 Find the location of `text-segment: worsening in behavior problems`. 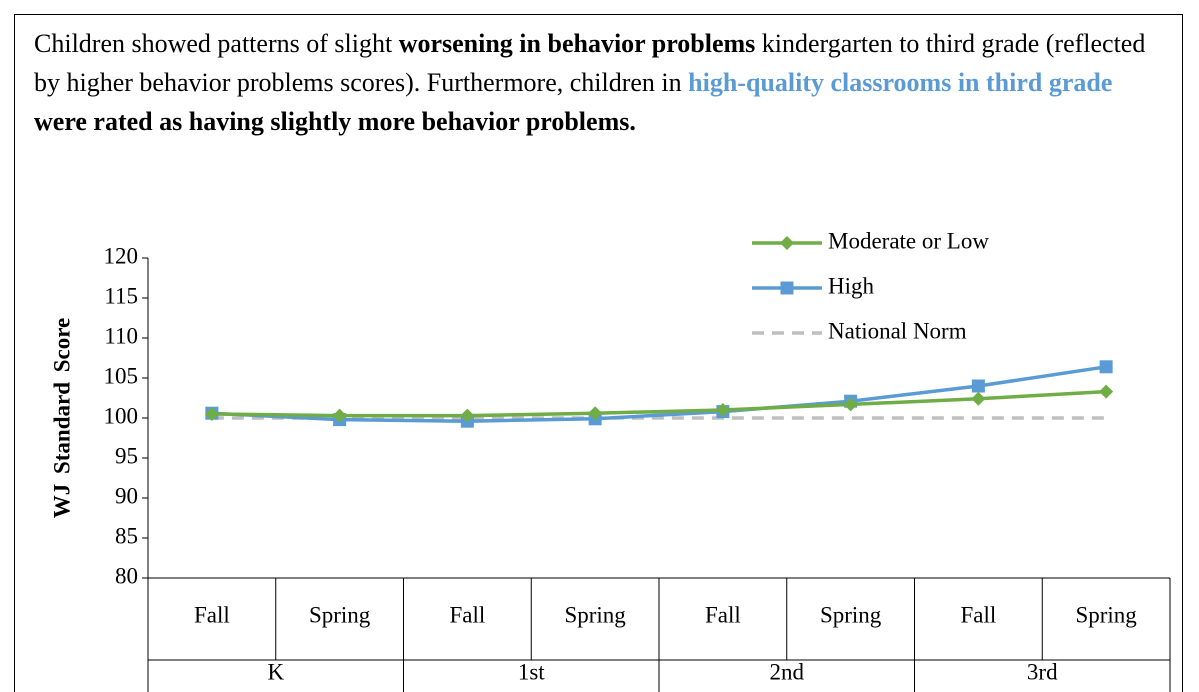

text-segment: worsening in behavior problems is located at coordinates (577, 43).